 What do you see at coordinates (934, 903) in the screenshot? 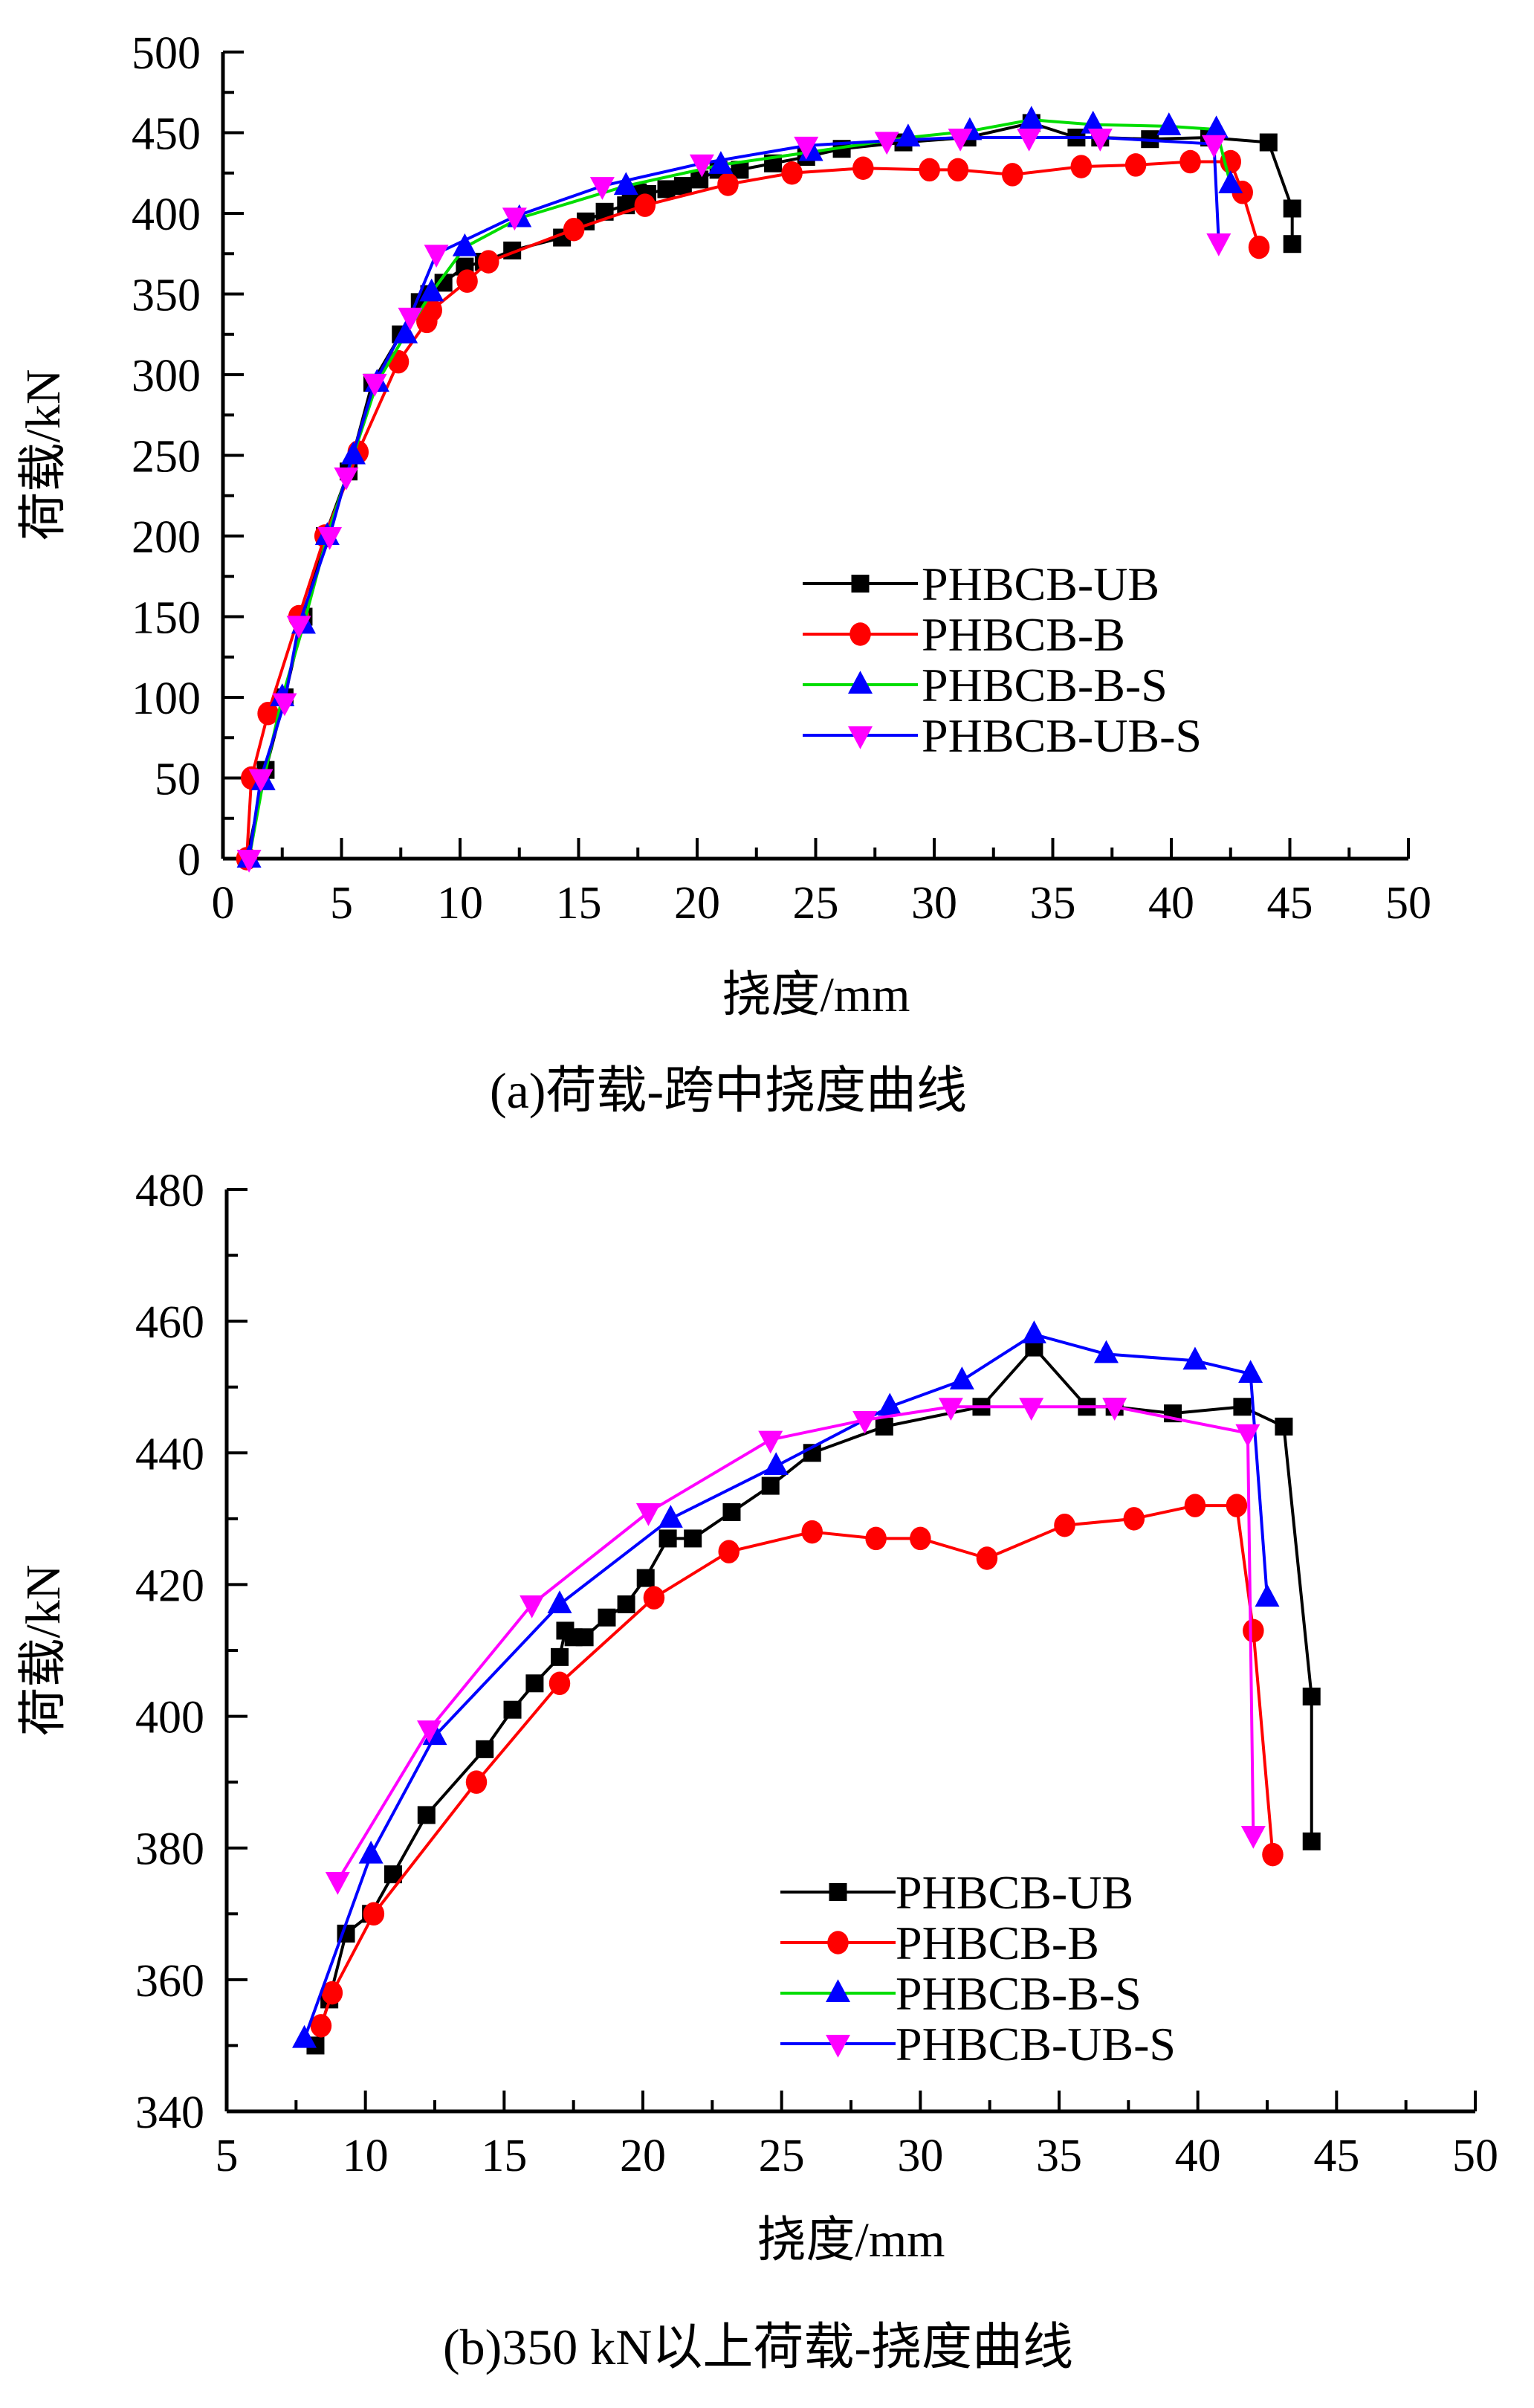
I see `chart-a-x-tick-label: 30` at bounding box center [934, 903].